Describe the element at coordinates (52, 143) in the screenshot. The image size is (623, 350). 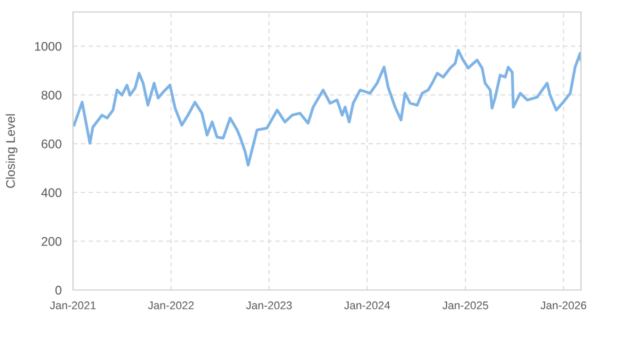
I see `y-tick-label: 600` at that location.